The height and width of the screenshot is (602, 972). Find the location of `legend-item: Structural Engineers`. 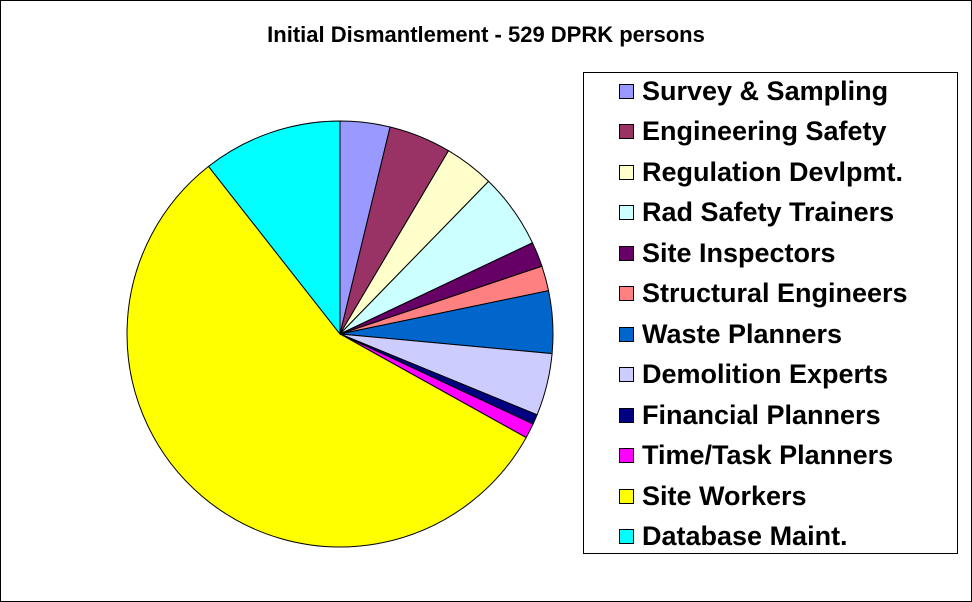

legend-item: Structural Engineers is located at coordinates (763, 293).